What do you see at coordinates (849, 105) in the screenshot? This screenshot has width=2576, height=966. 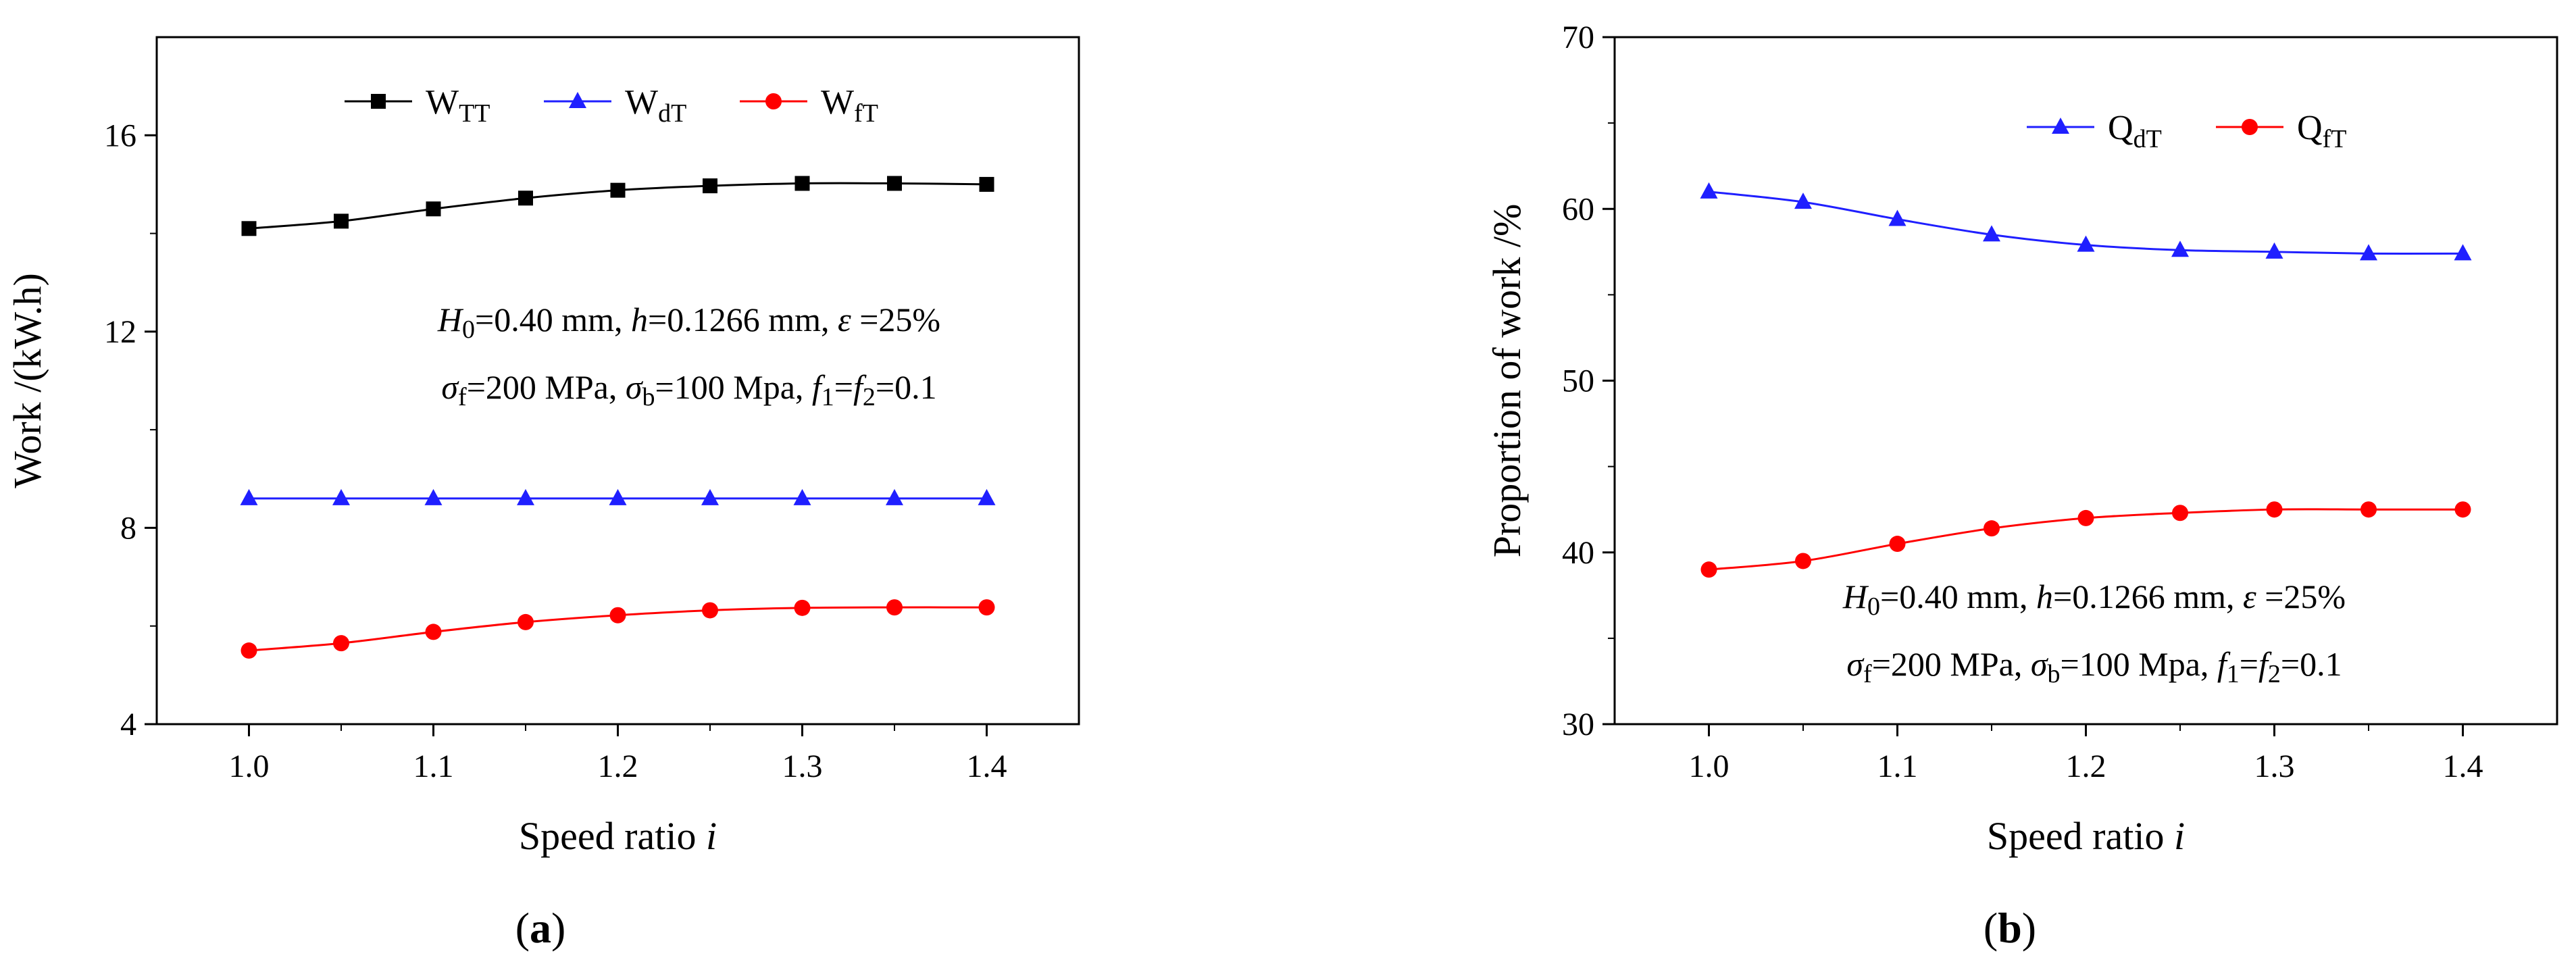 I see `legend-label: WfT` at bounding box center [849, 105].